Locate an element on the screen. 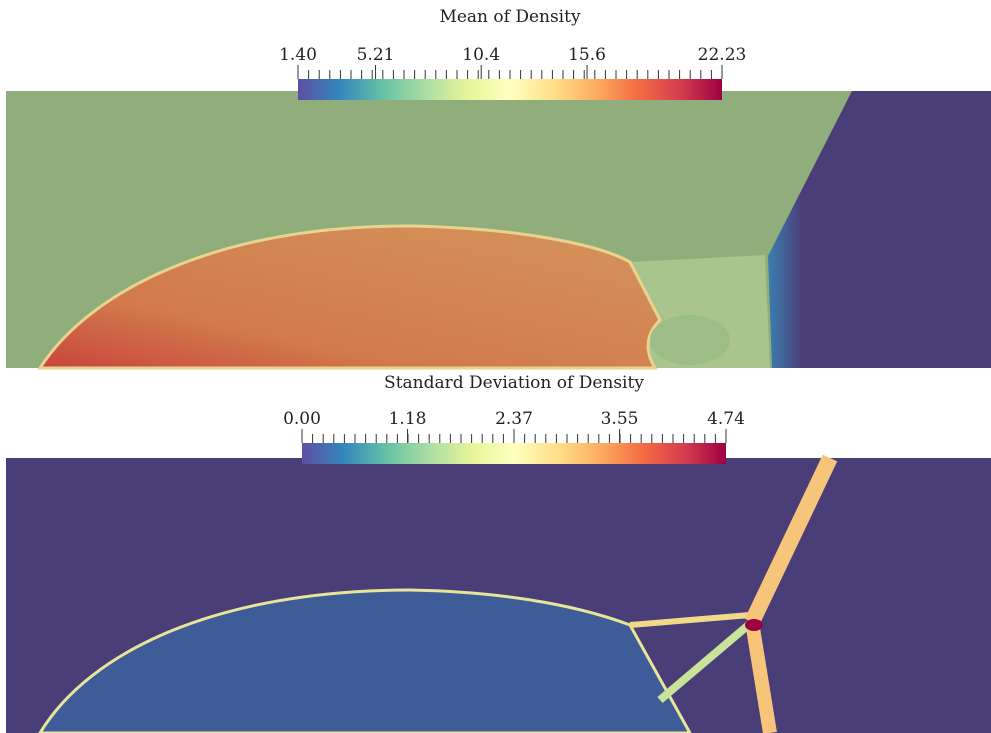 This screenshot has height=733, width=991. tick-label: 1.18 is located at coordinates (408, 419).